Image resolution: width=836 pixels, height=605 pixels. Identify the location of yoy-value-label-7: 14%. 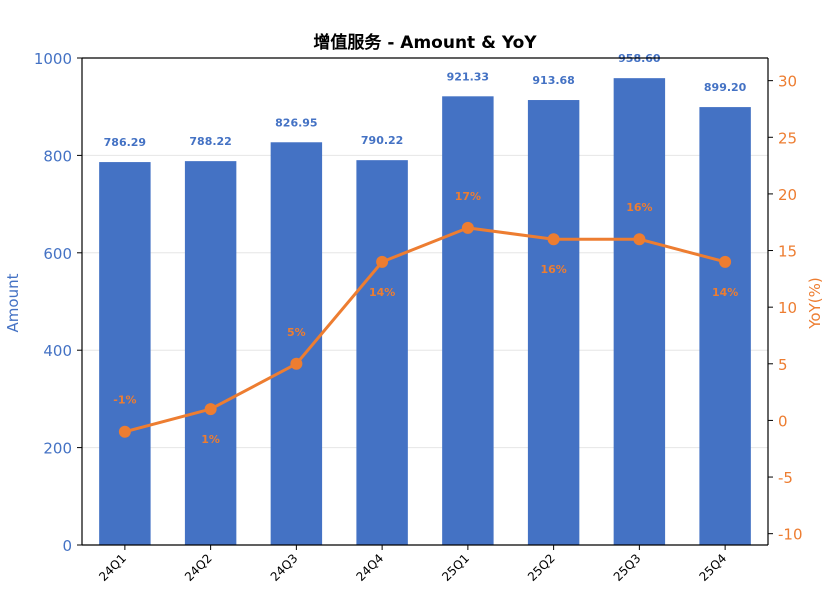
(725, 292).